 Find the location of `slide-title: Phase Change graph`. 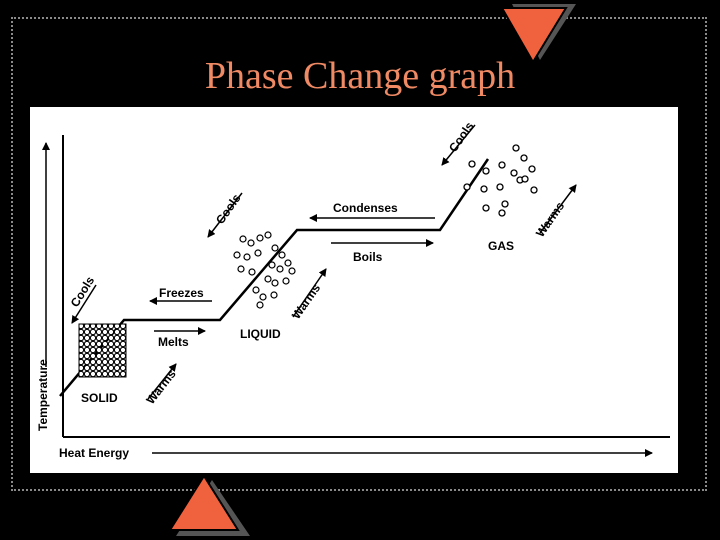

slide-title: Phase Change graph is located at coordinates (360, 76).